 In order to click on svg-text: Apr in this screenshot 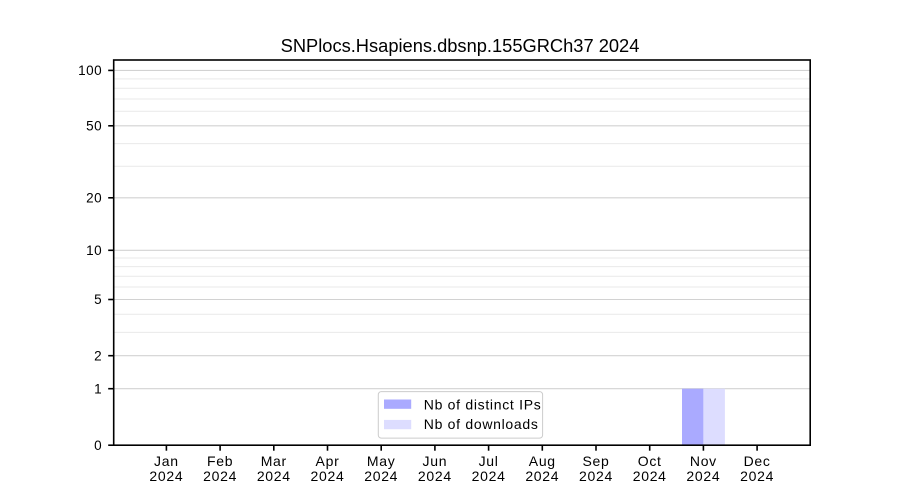, I will do `click(328, 461)`.